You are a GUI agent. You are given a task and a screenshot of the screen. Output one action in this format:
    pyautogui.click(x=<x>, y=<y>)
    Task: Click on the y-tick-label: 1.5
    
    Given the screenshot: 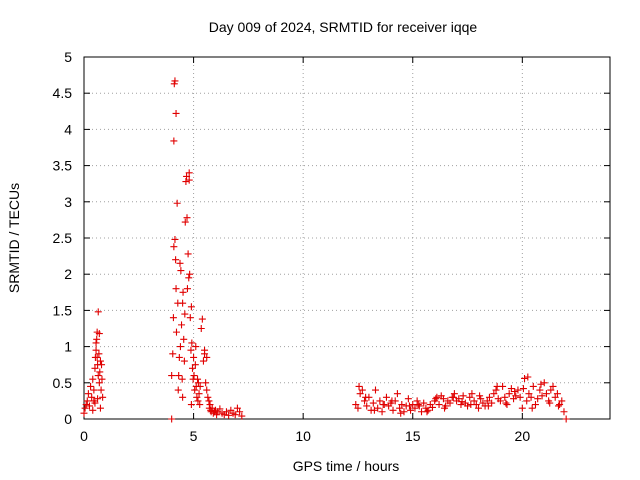 What is the action you would take?
    pyautogui.click(x=63, y=310)
    